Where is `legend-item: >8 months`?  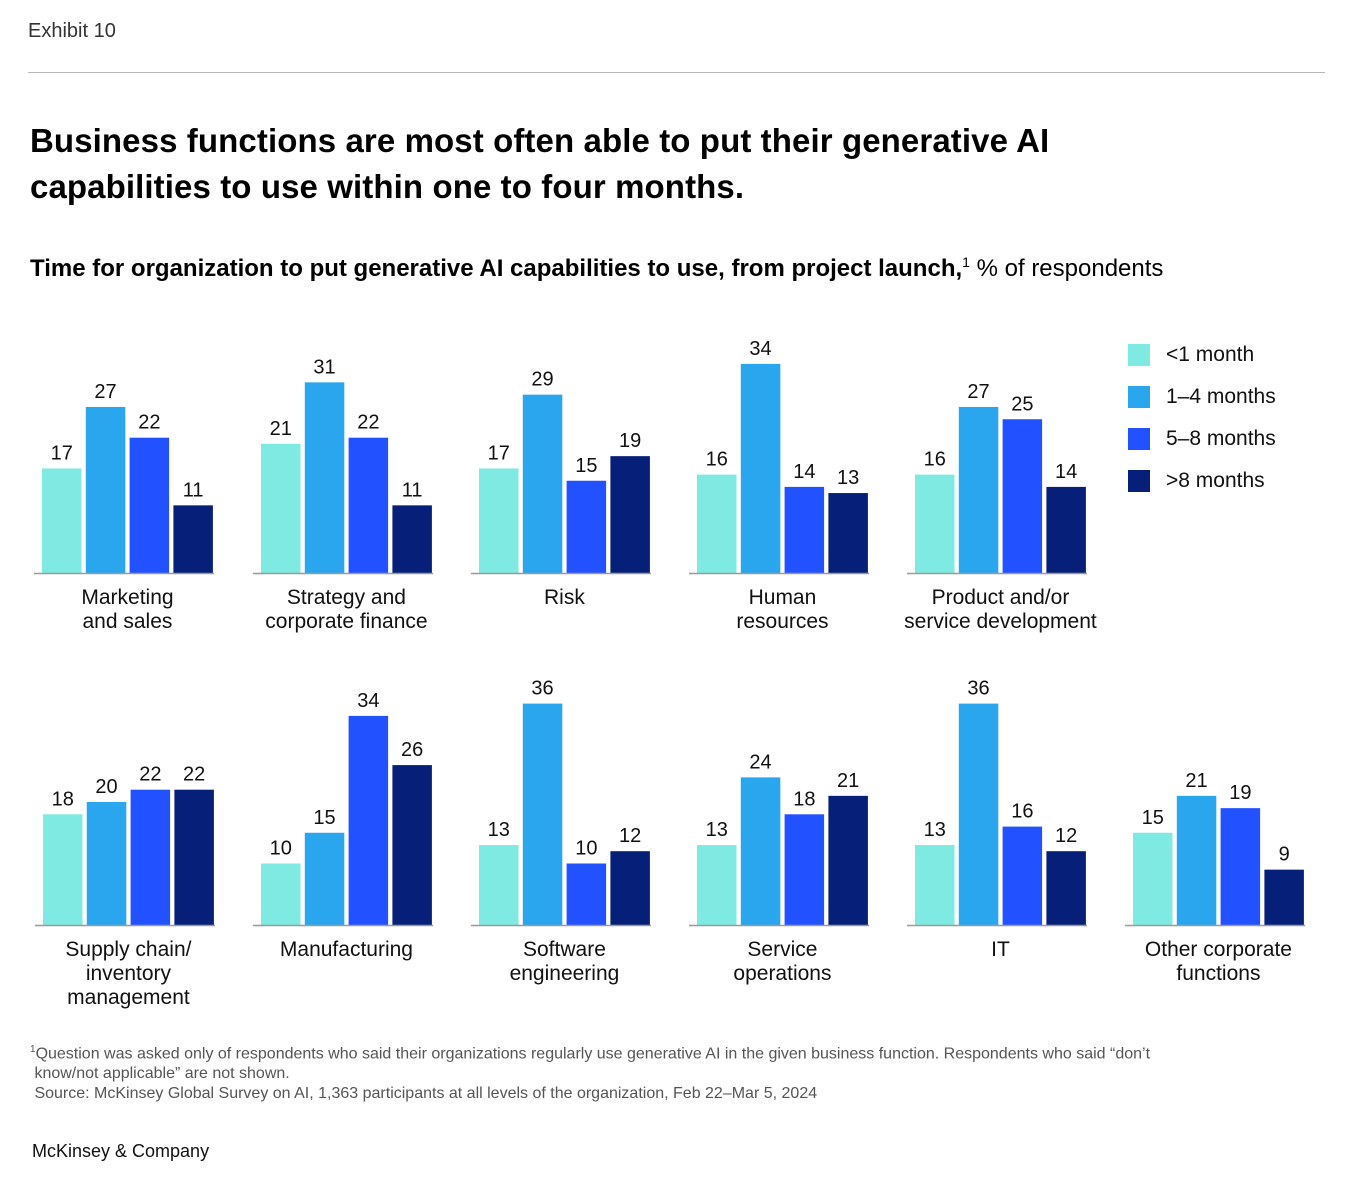 legend-item: >8 months is located at coordinates (1202, 481).